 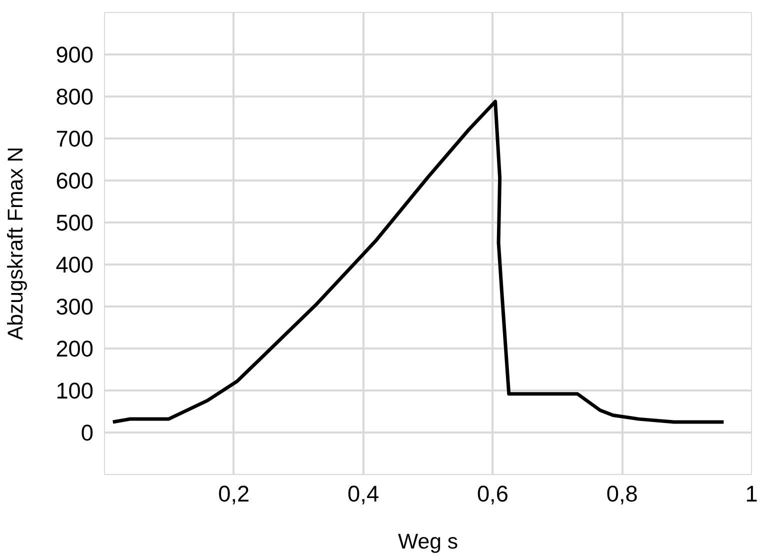 I want to click on x-tick-label: 0,8, so click(x=622, y=493).